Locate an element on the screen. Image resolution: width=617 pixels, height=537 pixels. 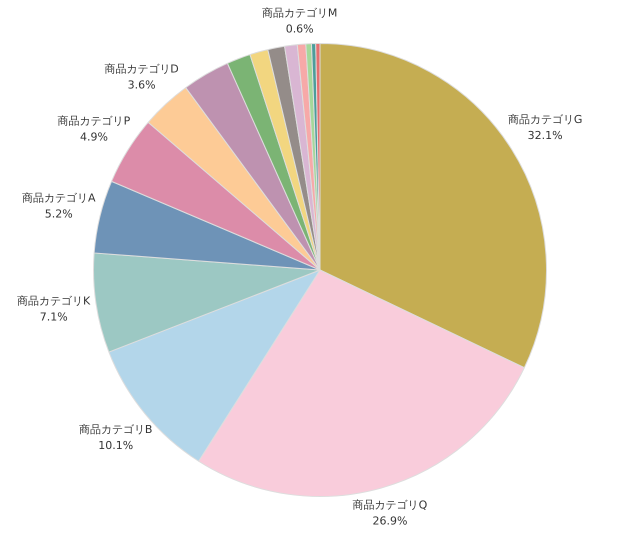
slice-label: 商品カテゴリP is located at coordinates (94, 121).